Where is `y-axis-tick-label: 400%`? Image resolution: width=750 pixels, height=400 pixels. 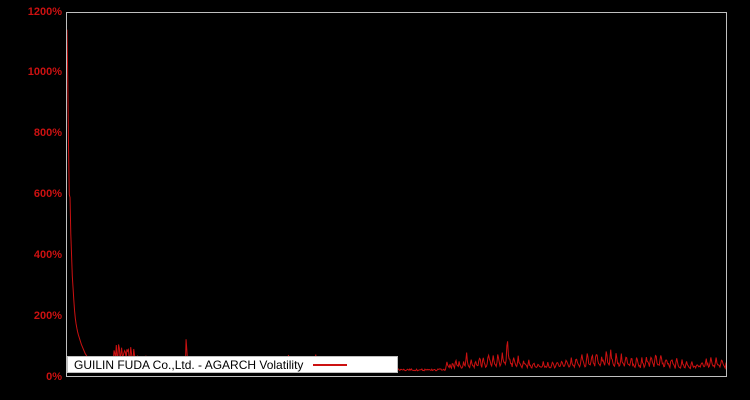 y-axis-tick-label: 400% is located at coordinates (47, 254).